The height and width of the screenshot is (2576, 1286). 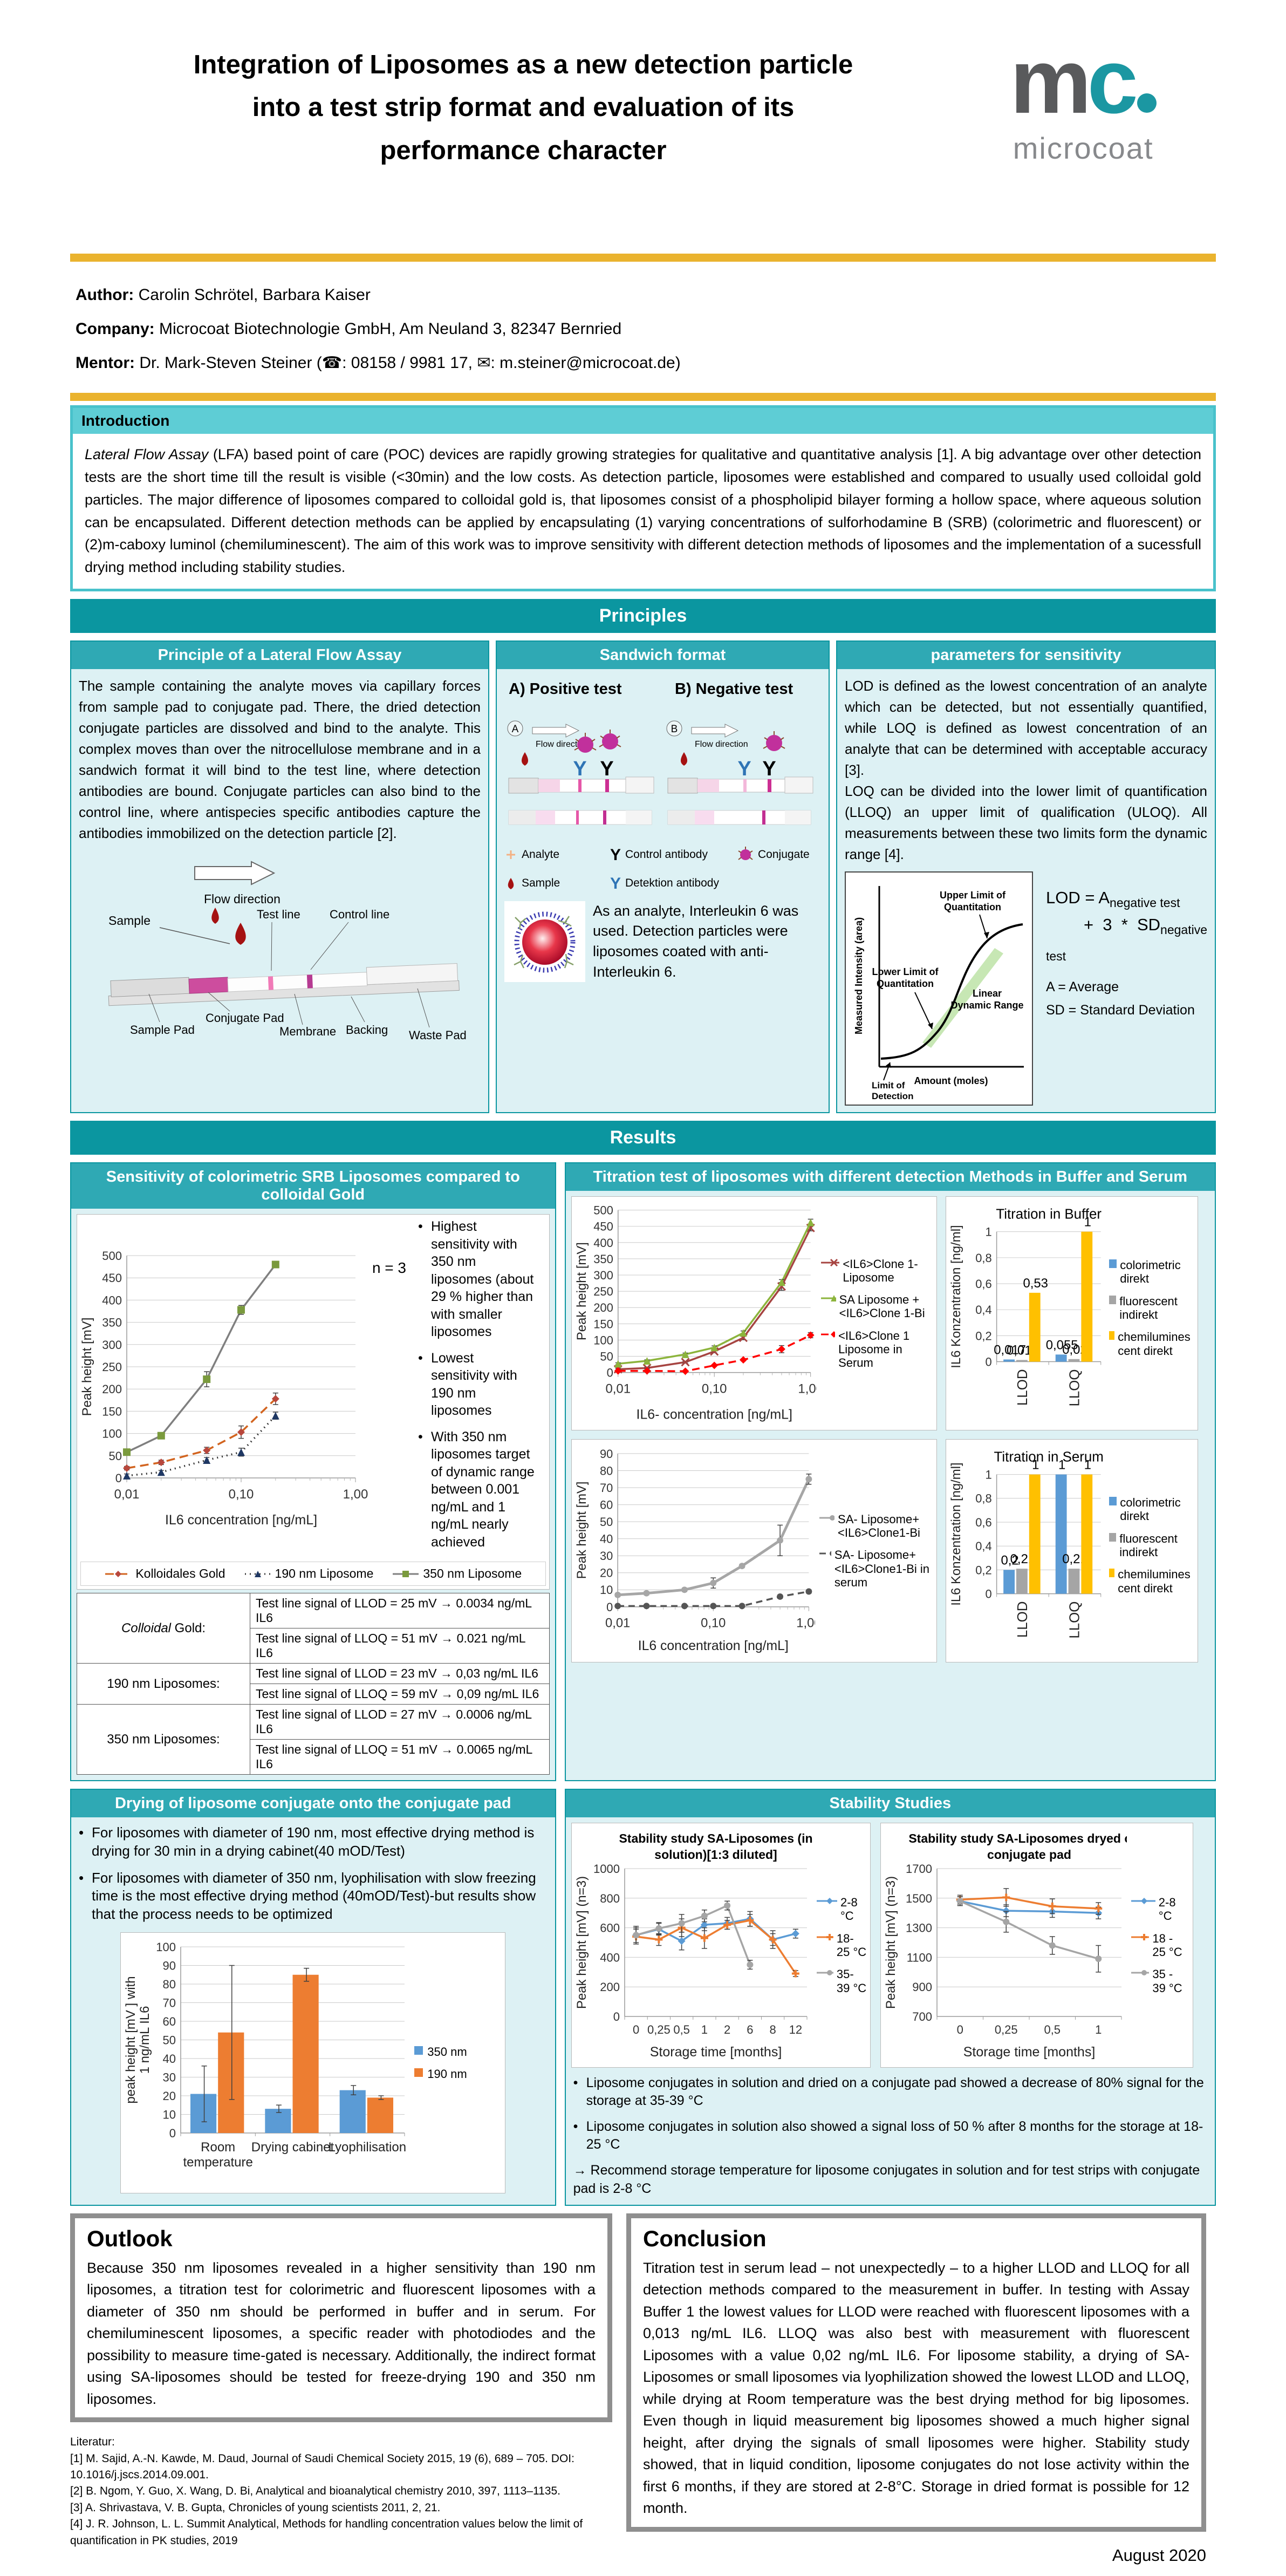 What do you see at coordinates (713, 1646) in the screenshot?
I see `svg-text: IL6 concentration [ng/mL]` at bounding box center [713, 1646].